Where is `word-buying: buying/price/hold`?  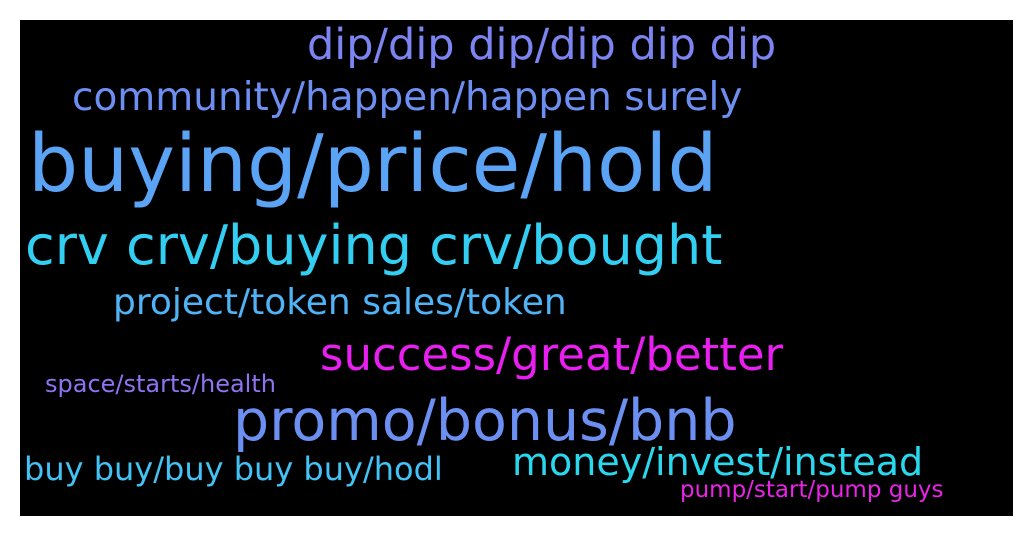
word-buying: buying/price/hold is located at coordinates (373, 164).